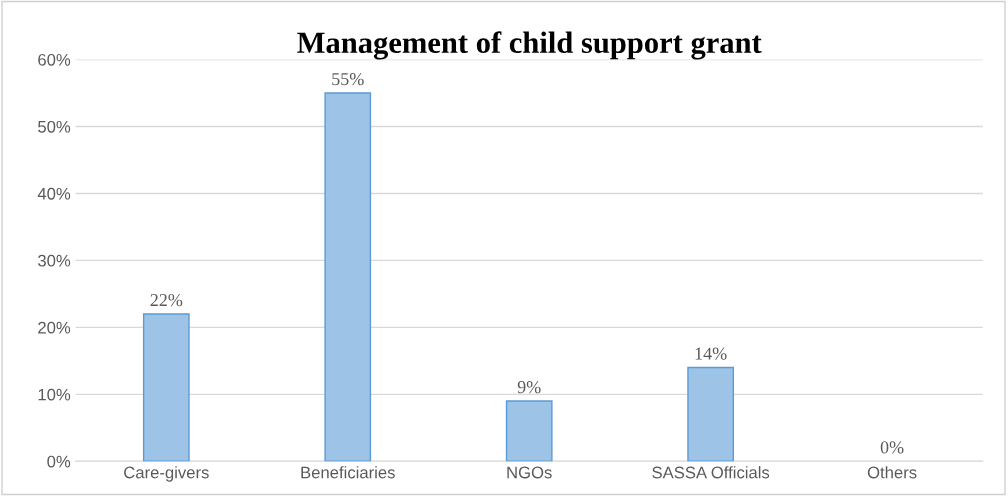  I want to click on y-tick-label: 20%, so click(54, 327).